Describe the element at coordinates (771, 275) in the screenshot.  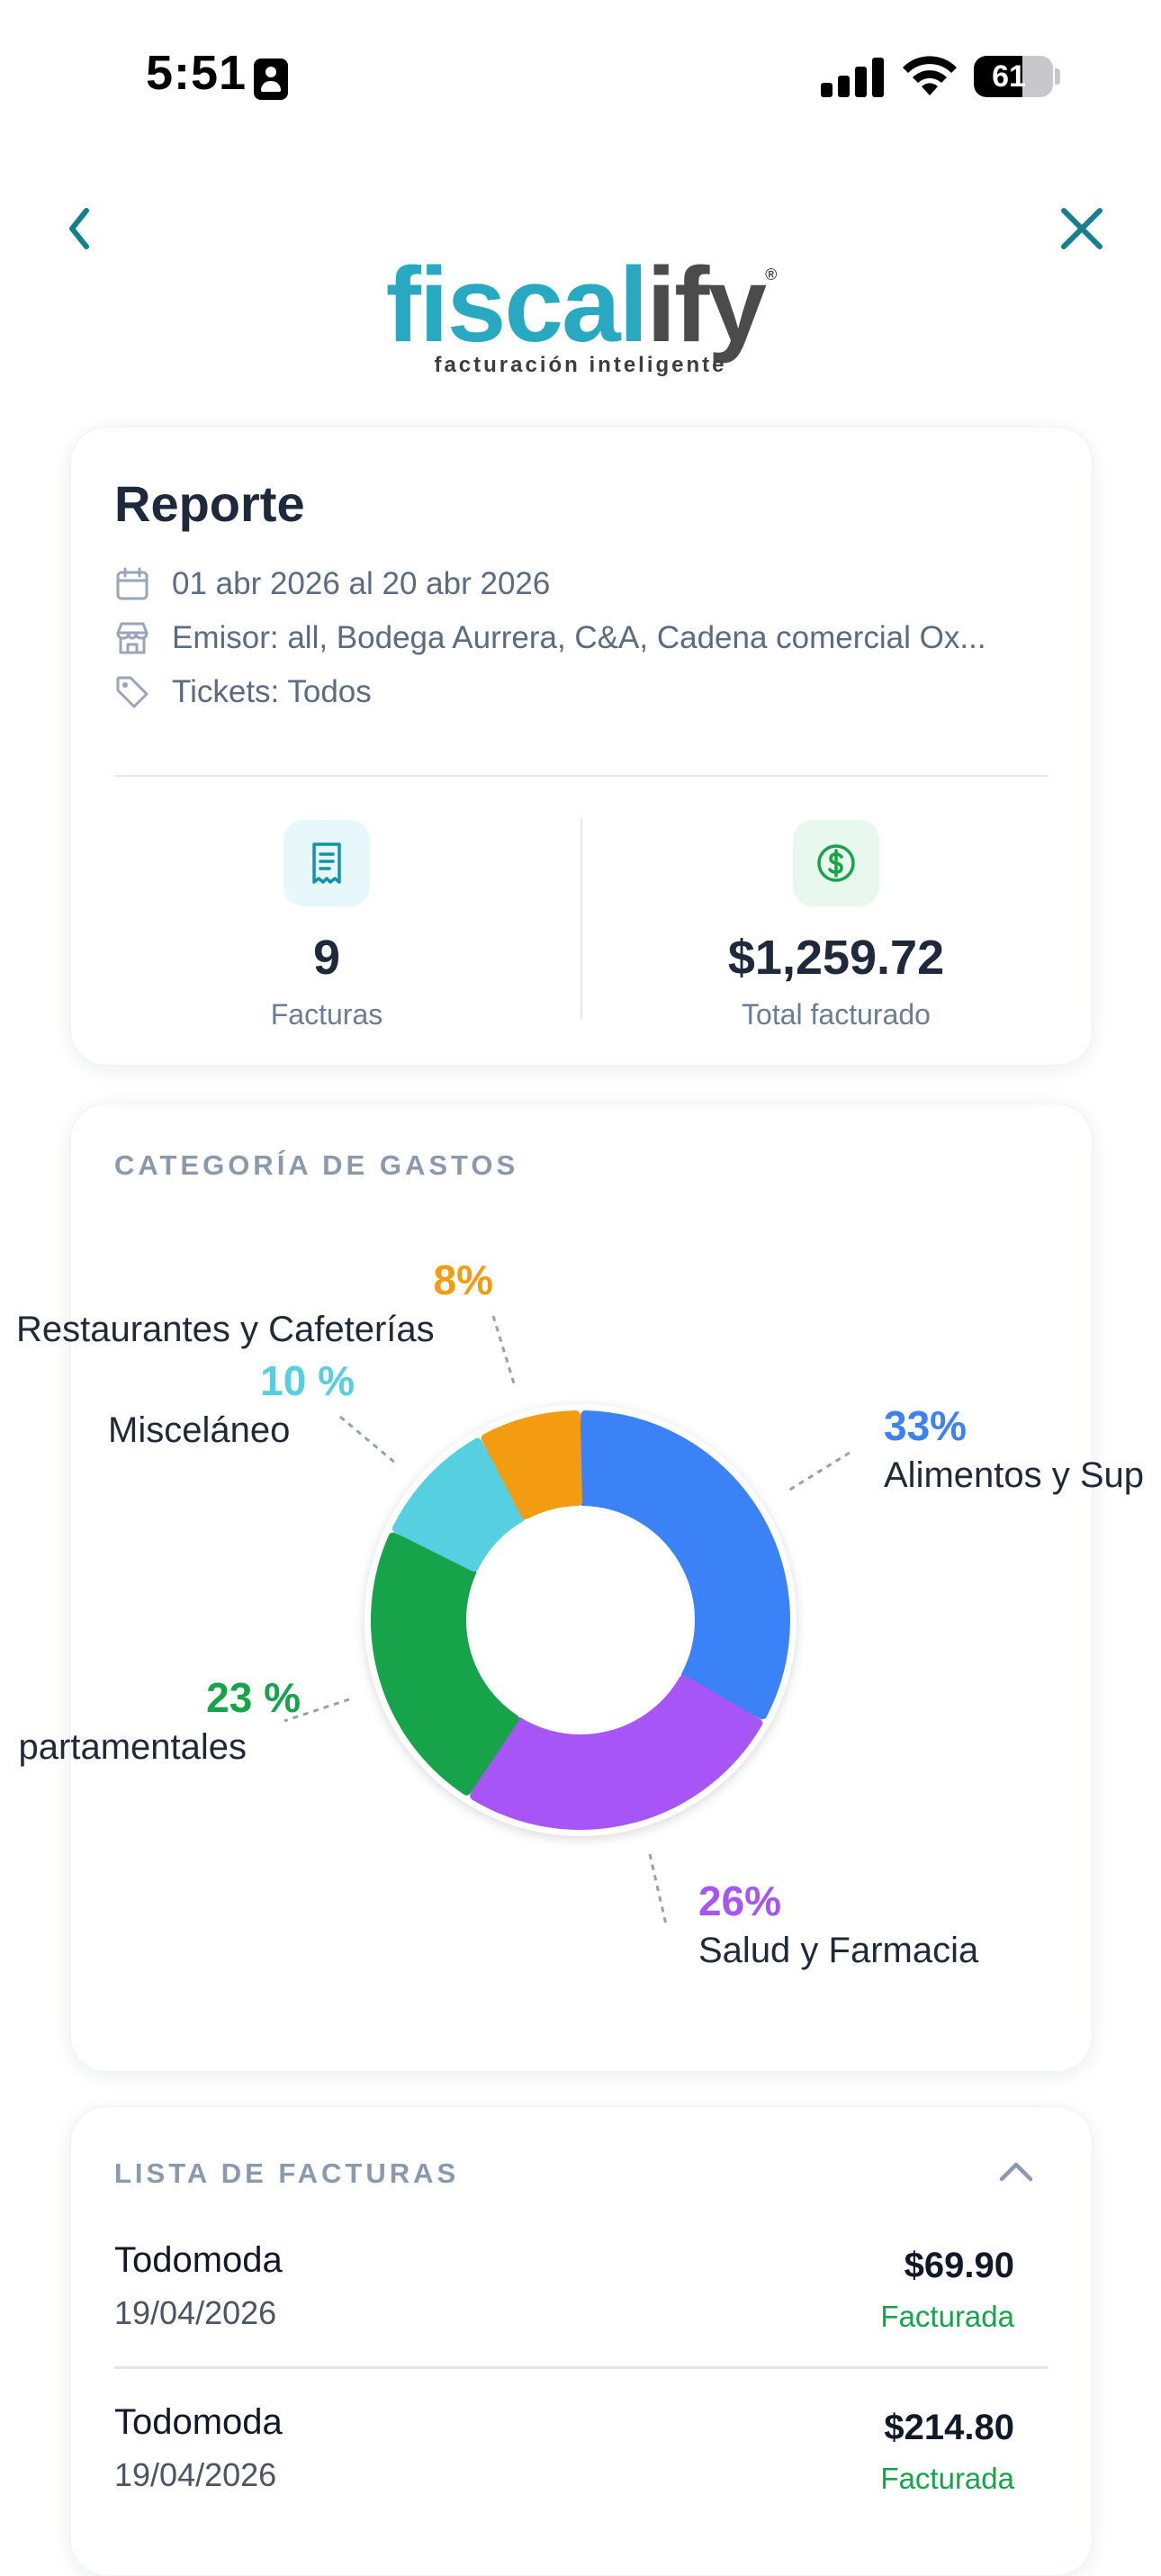
I see `logo-registered: ®` at that location.